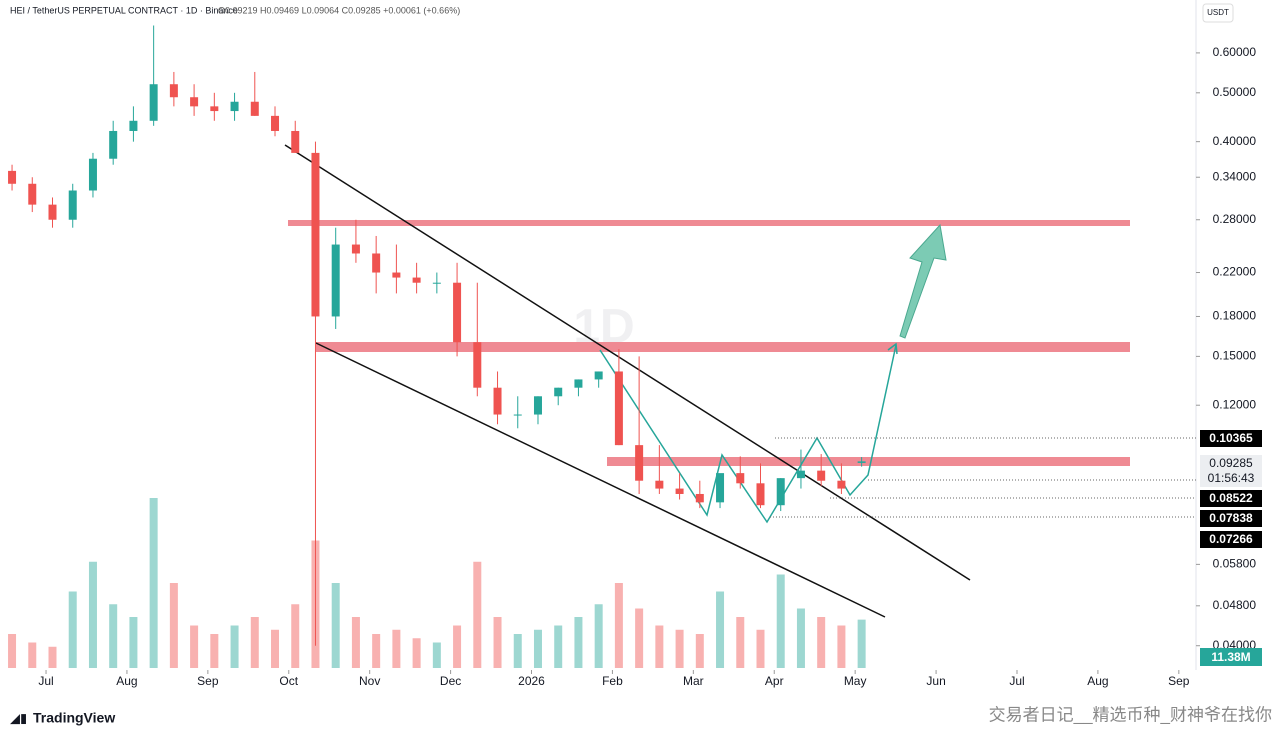 This screenshot has height=745, width=1280. What do you see at coordinates (18, 717) in the screenshot?
I see `brand-icon: ◢▮` at bounding box center [18, 717].